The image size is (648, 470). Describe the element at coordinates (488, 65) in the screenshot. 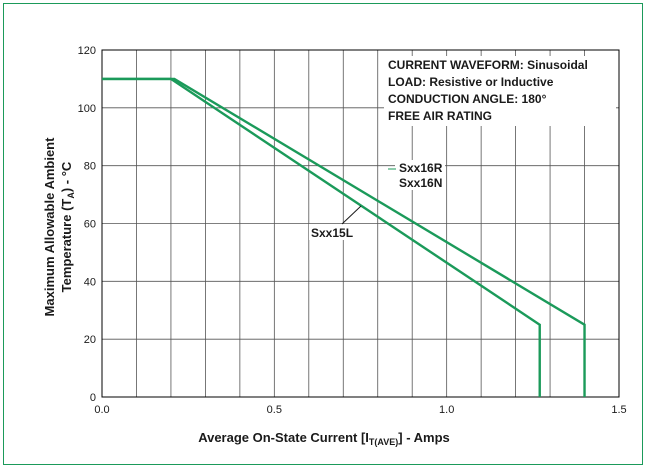

I see `note-waveform: CURRENT WAVEFORM: Sinusoidal` at that location.